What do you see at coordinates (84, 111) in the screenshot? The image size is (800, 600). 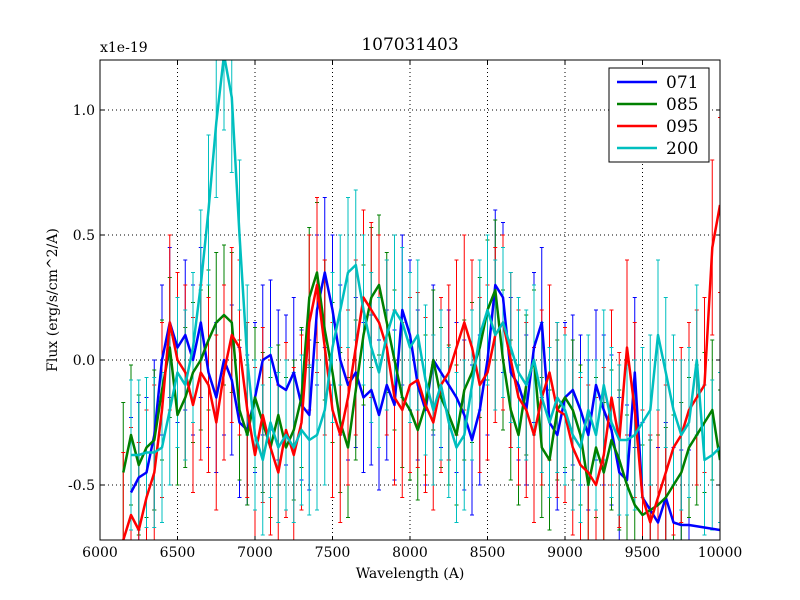 I see `y-tick-label: 1.0` at bounding box center [84, 111].